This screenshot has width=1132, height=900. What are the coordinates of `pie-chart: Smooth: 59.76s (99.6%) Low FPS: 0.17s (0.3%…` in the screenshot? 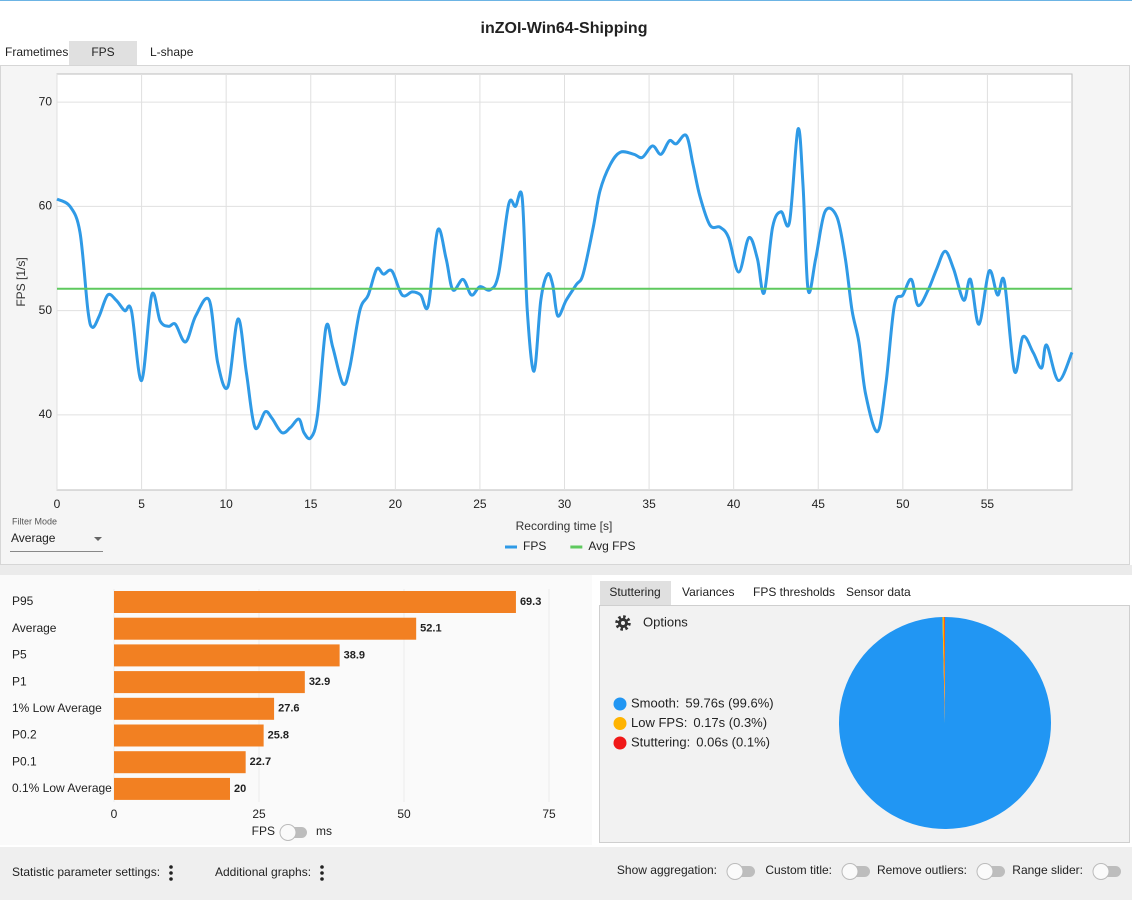 It's located at (832, 723).